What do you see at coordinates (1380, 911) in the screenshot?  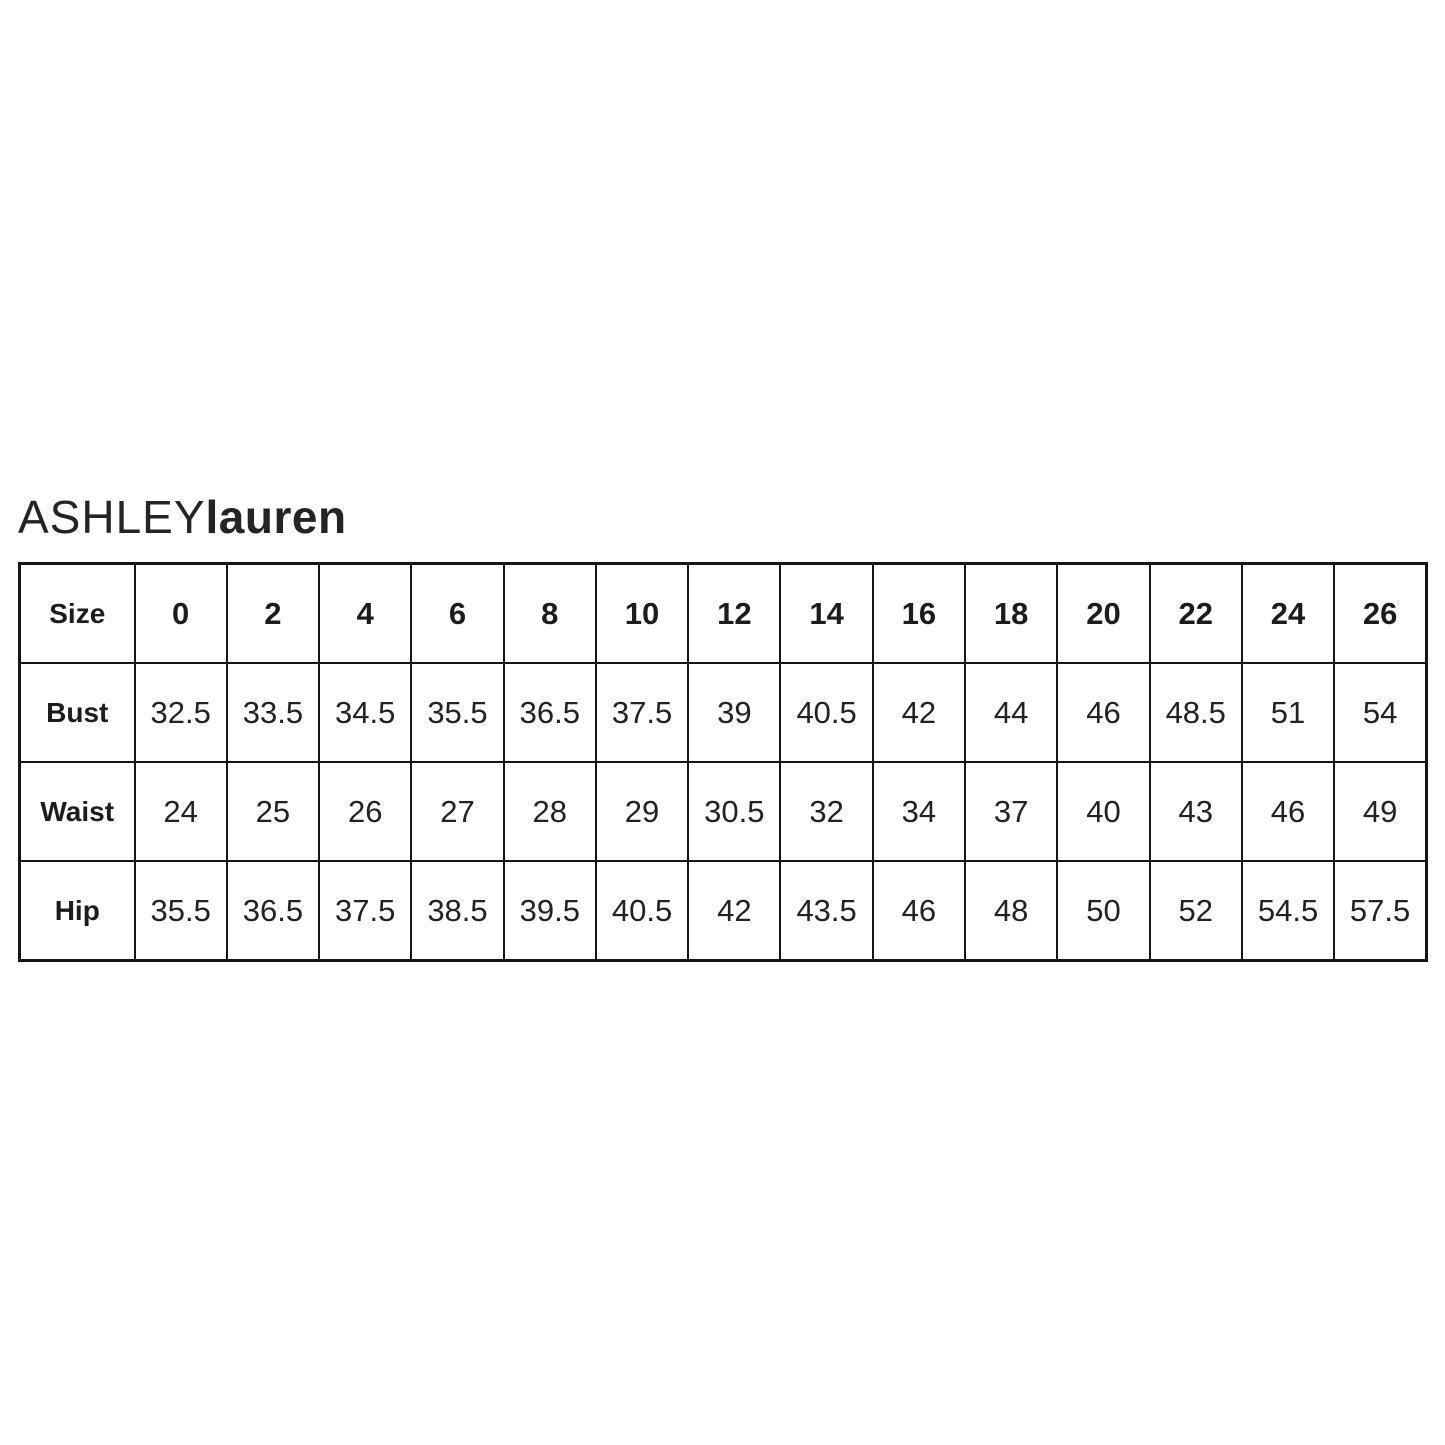 I see `measurement-cell: 57.5` at bounding box center [1380, 911].